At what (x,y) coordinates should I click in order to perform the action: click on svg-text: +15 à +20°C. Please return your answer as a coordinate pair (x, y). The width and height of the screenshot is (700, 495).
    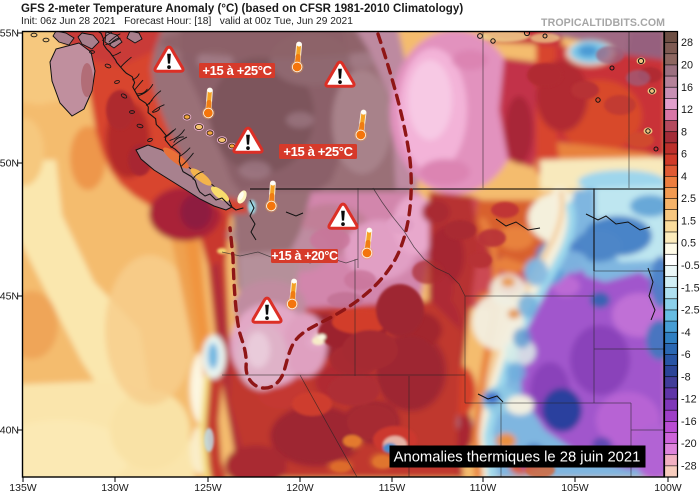
    Looking at the image, I should click on (304, 256).